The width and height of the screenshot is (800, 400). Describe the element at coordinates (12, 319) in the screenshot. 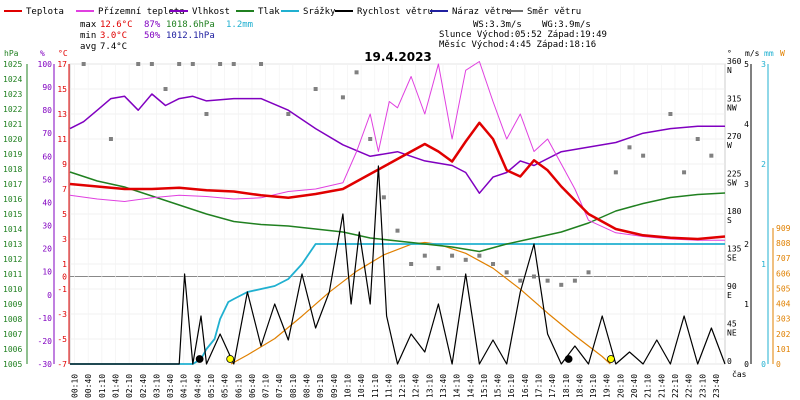

I see `pressure-tick-label: 1008` at that location.